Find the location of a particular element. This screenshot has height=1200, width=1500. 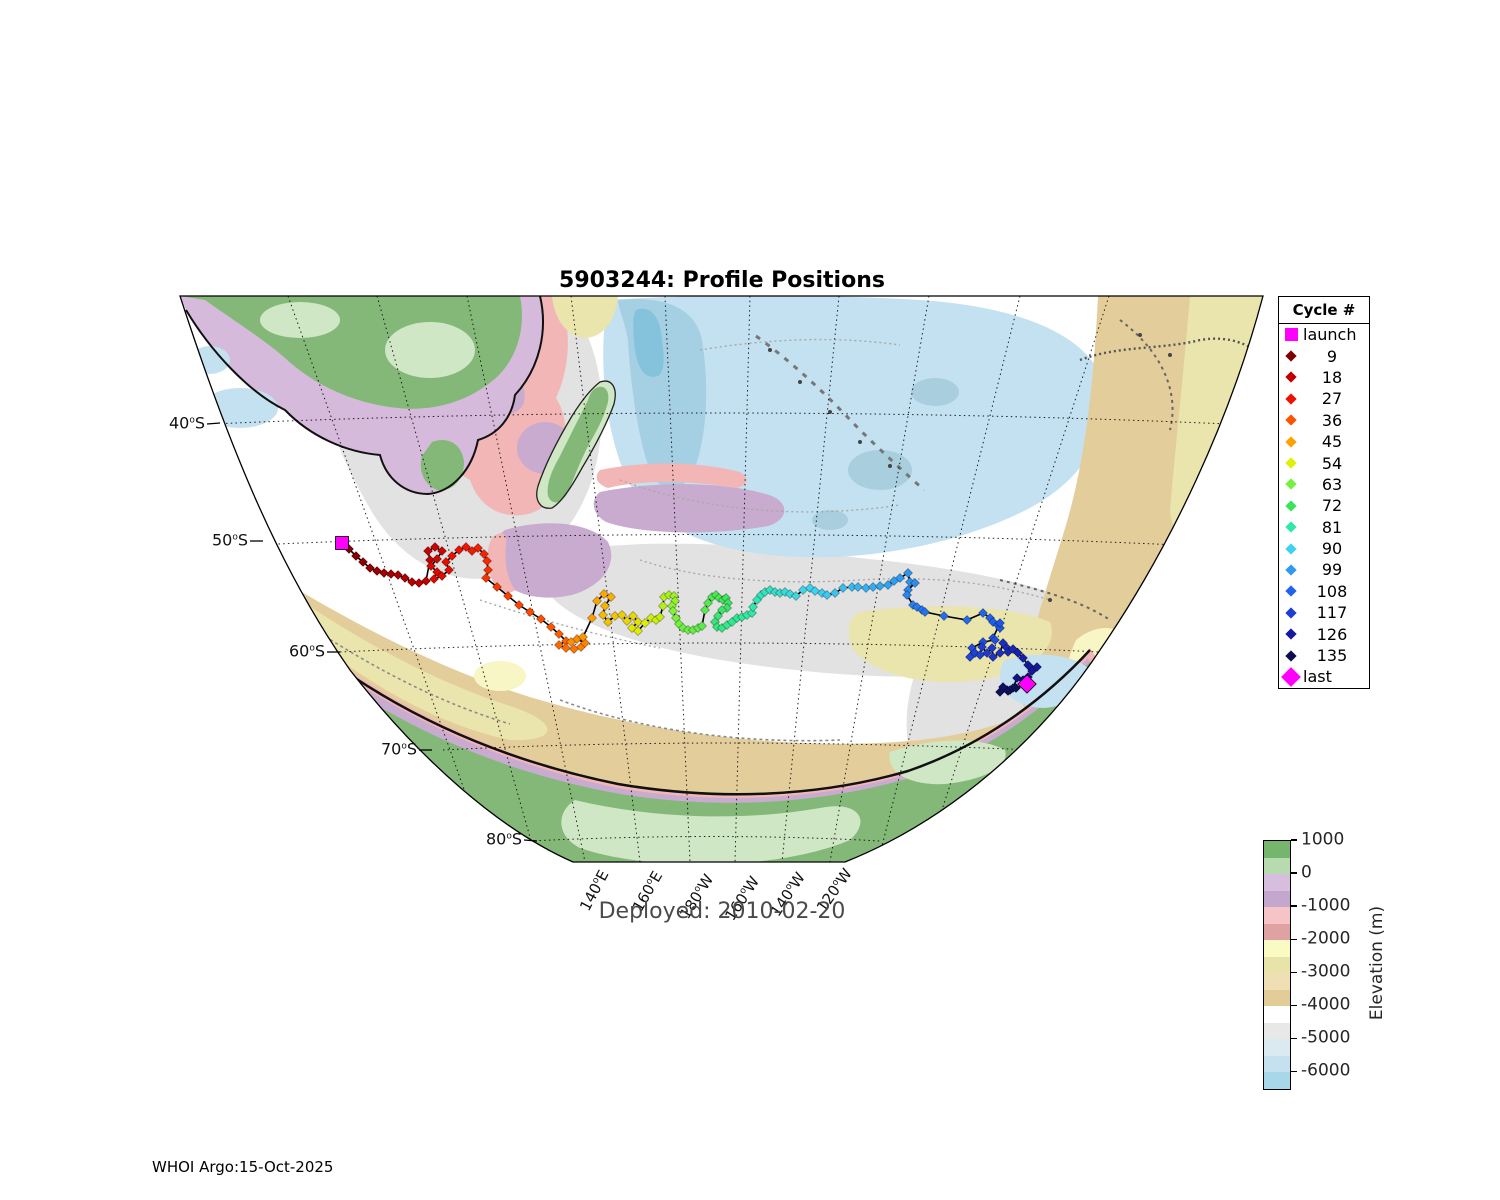

colorbar-tick-label: -3000 is located at coordinates (1326, 971).